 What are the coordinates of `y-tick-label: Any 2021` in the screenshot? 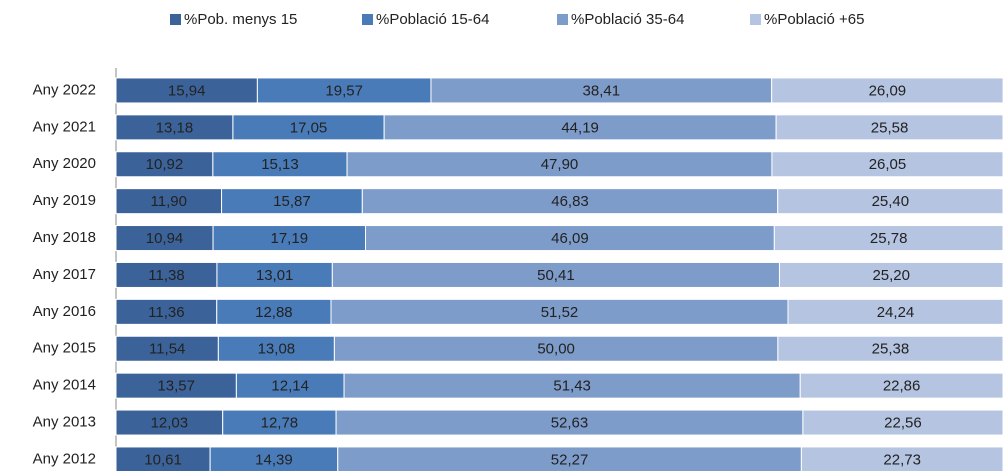 It's located at (64, 126).